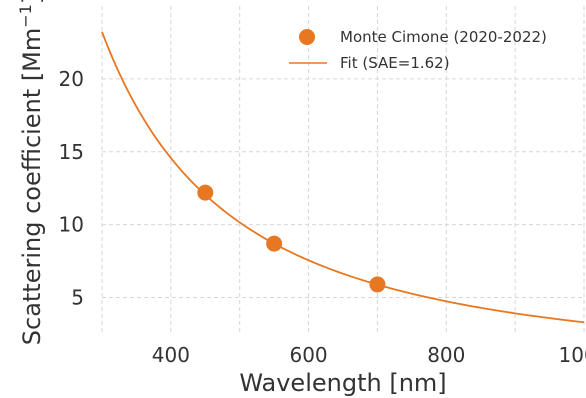 Image resolution: width=586 pixels, height=398 pixels. What do you see at coordinates (71, 152) in the screenshot?
I see `y-tick-label: 15` at bounding box center [71, 152].